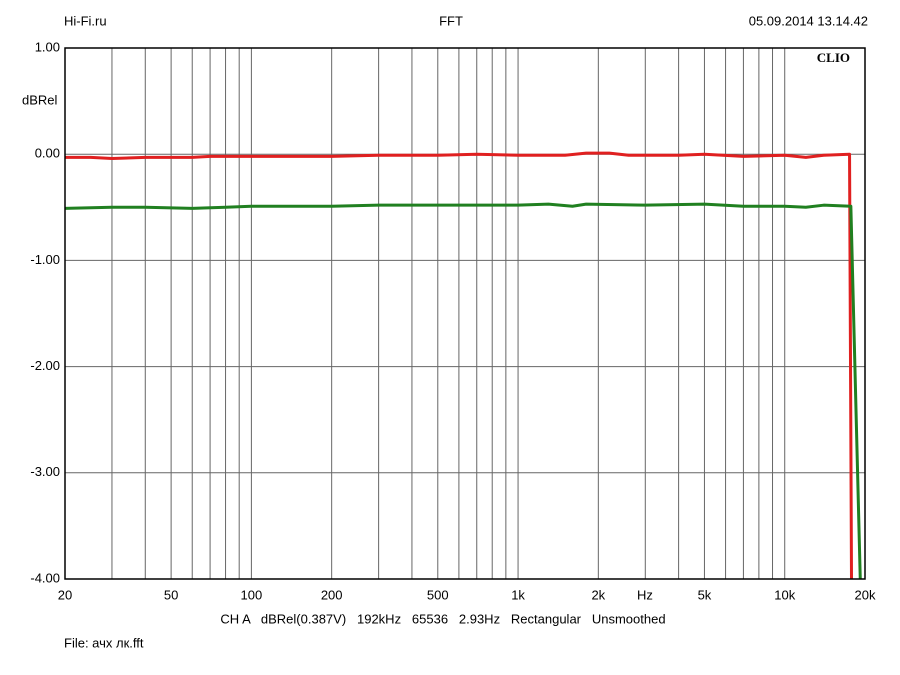 The image size is (900, 675). What do you see at coordinates (252, 594) in the screenshot?
I see `x-tick-label: 100` at bounding box center [252, 594].